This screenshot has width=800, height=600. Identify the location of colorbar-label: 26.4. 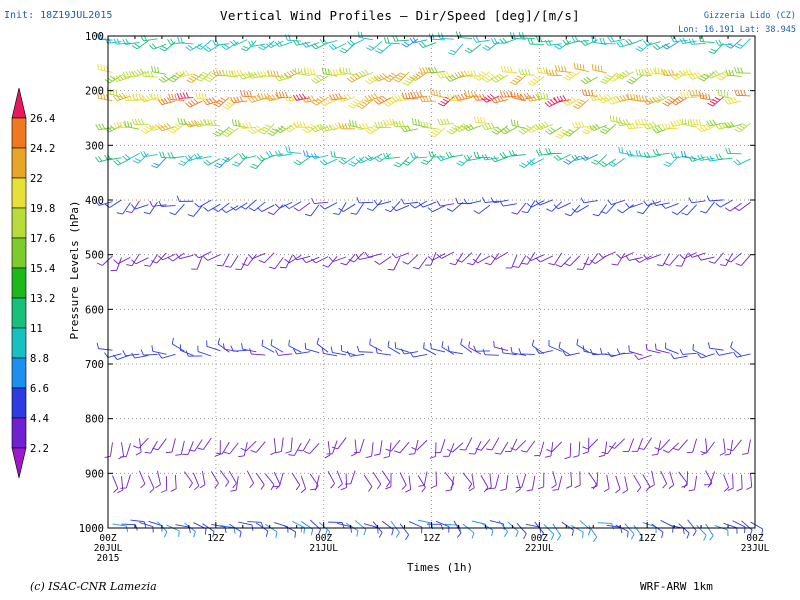
(42, 119).